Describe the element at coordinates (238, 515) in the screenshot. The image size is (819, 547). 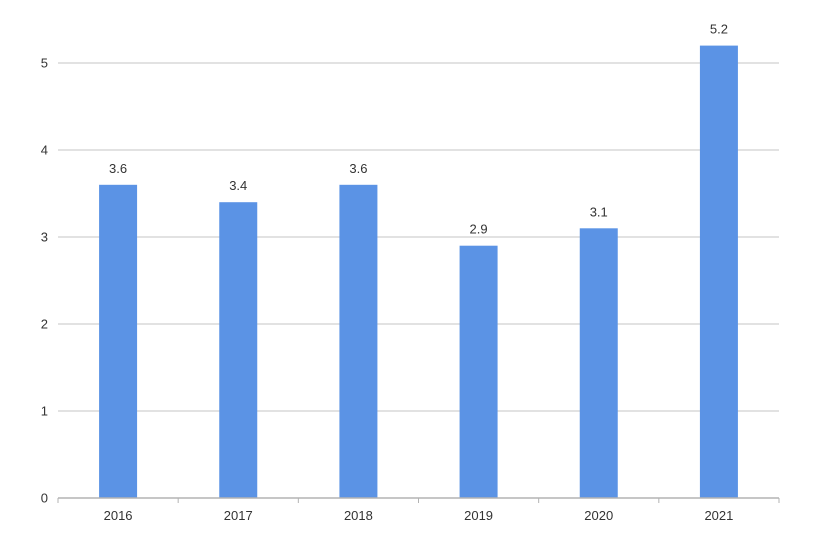
I see `x-tick-label: 2017` at that location.